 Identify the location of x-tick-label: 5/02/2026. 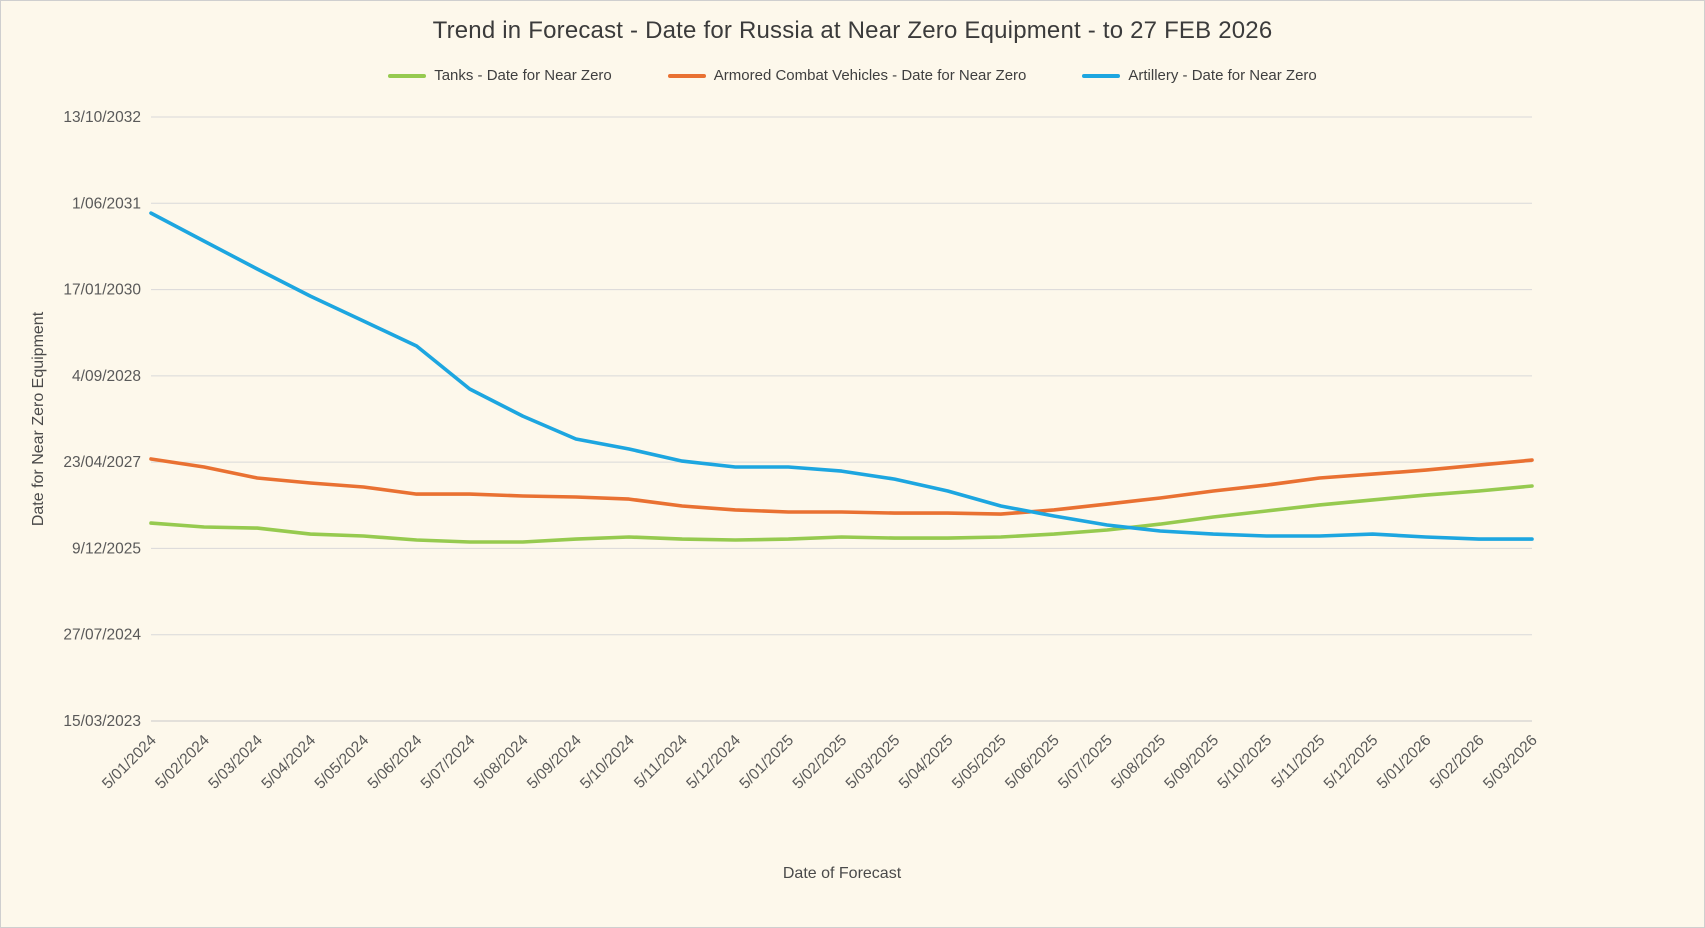
(1457, 762).